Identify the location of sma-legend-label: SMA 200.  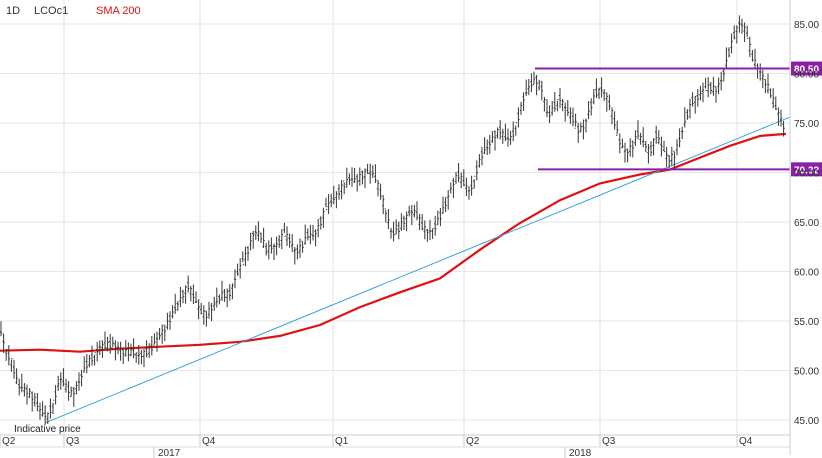
(118, 11).